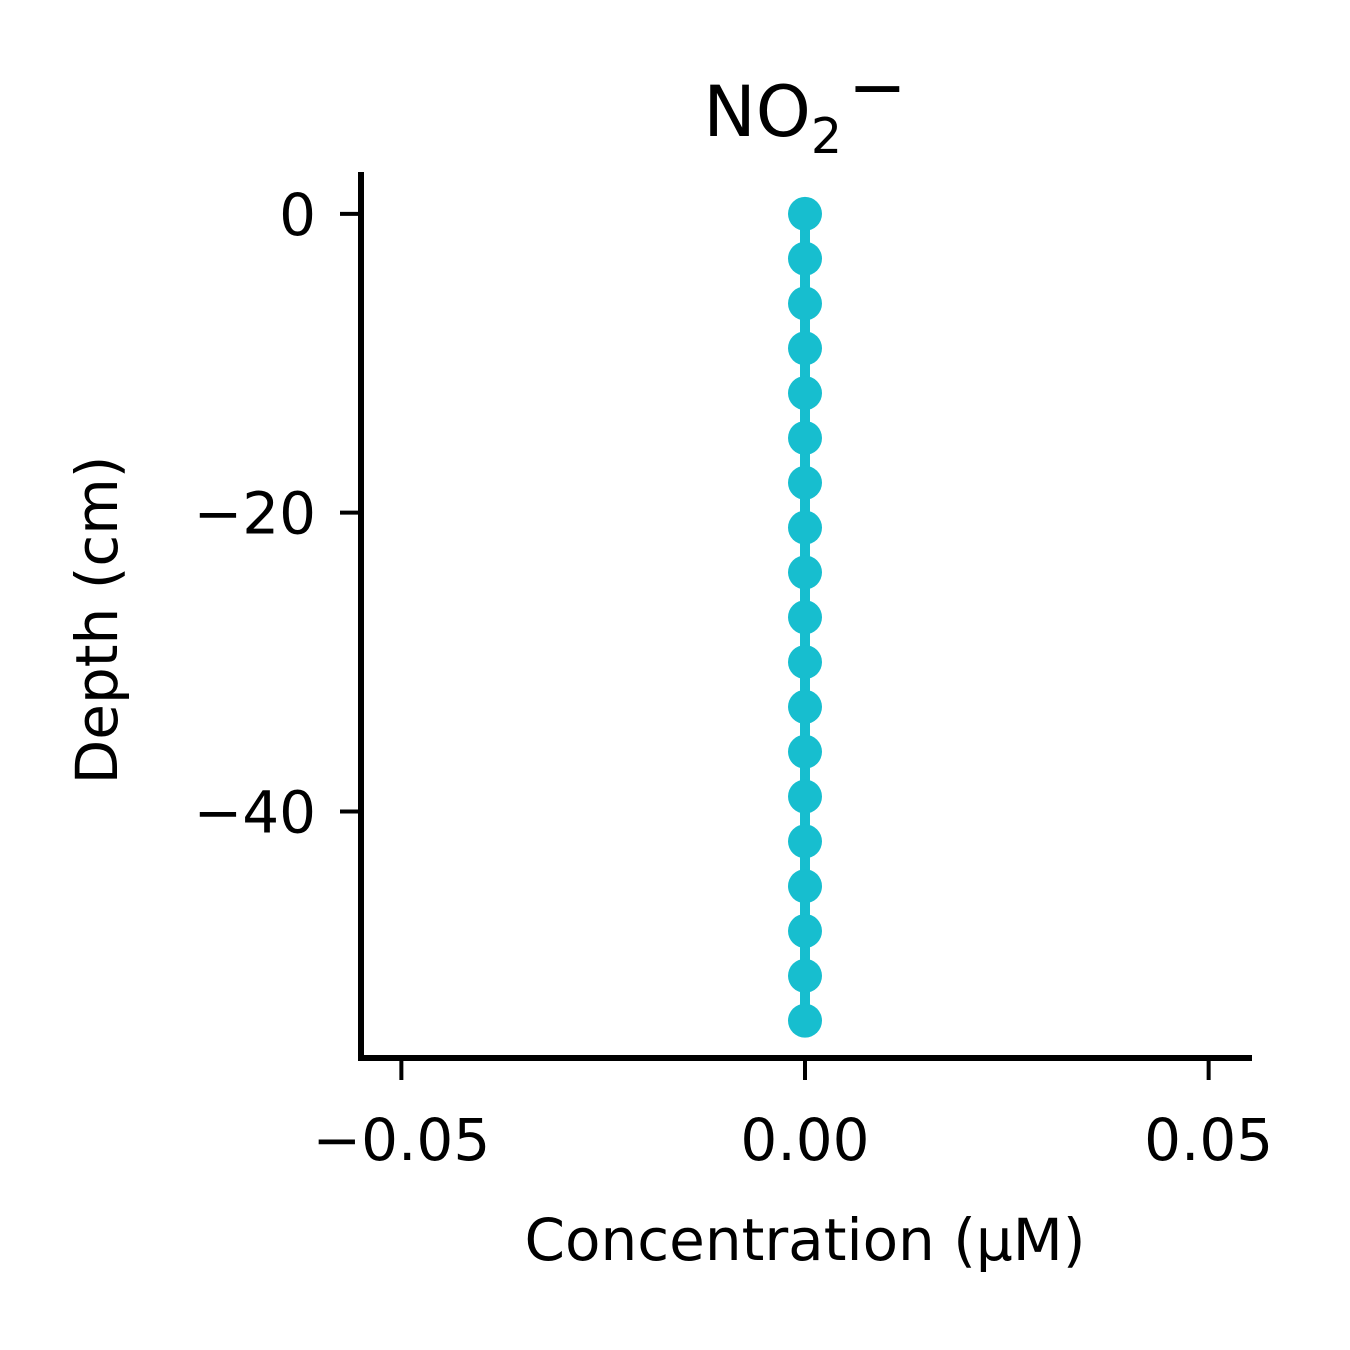 The height and width of the screenshot is (1350, 1350). What do you see at coordinates (826, 136) in the screenshot?
I see `chart-title-subscript: 2` at bounding box center [826, 136].